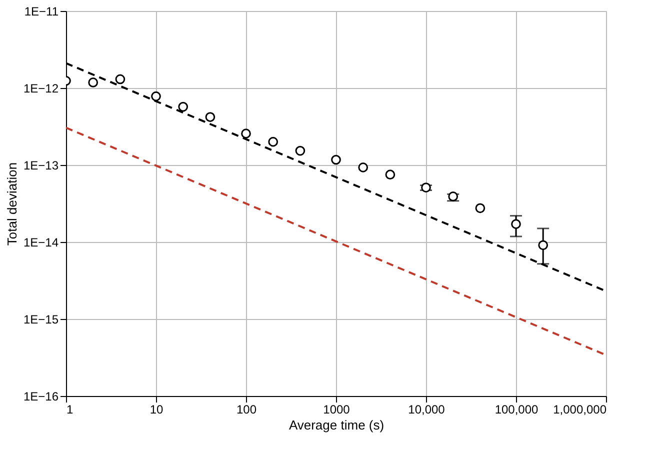 This screenshot has height=458, width=651. Describe the element at coordinates (70, 409) in the screenshot. I see `x-tick-label: 1` at that location.